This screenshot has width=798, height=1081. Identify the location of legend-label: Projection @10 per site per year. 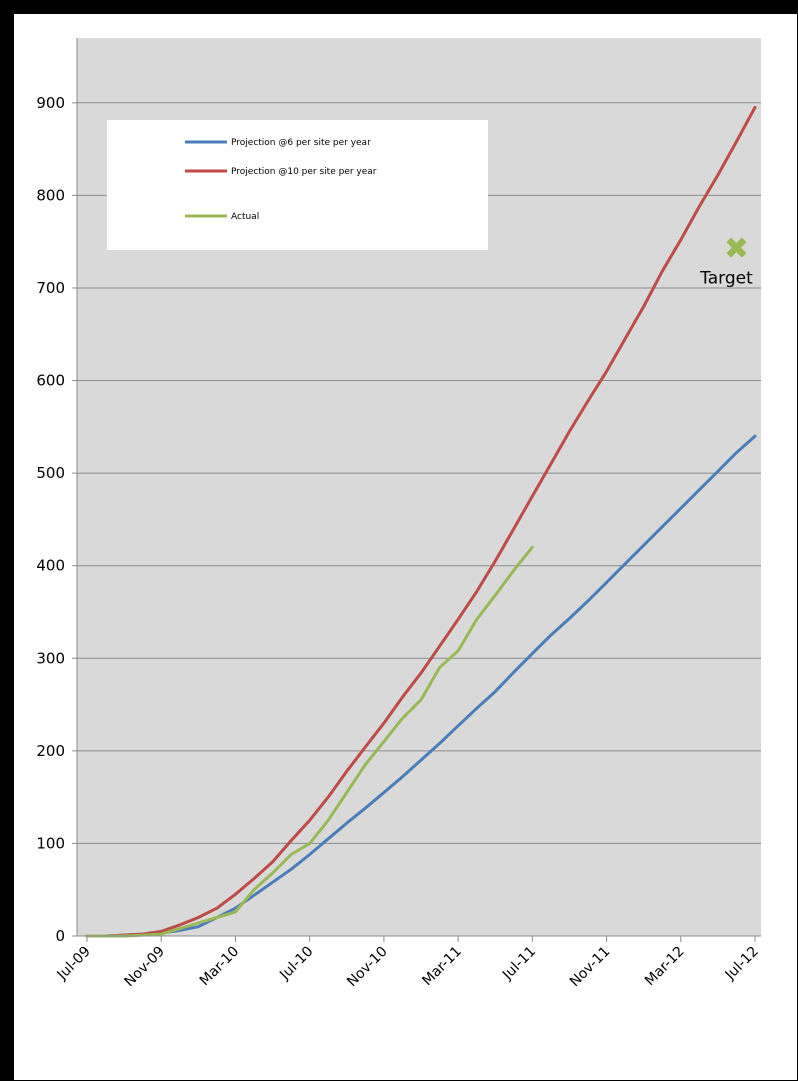
(304, 172).